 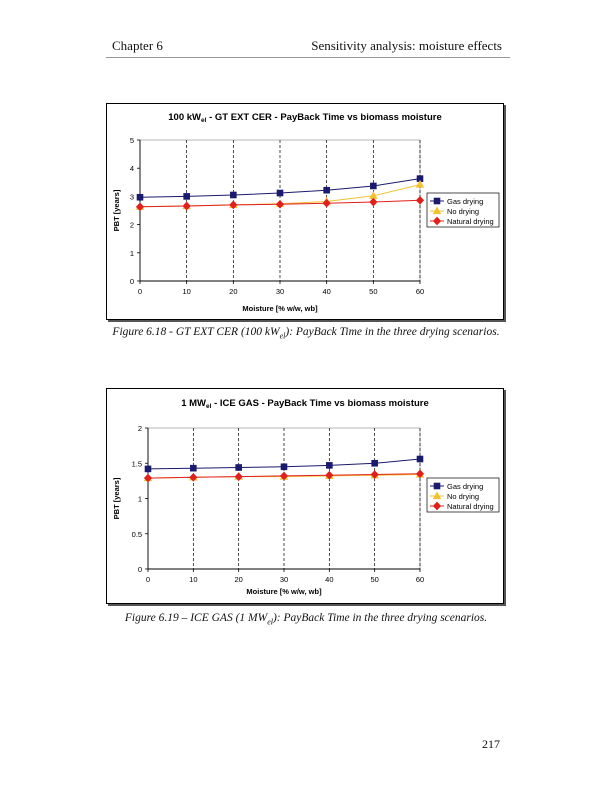 I want to click on section-header: Sensitivity analysis: moisture effects, so click(x=406, y=45).